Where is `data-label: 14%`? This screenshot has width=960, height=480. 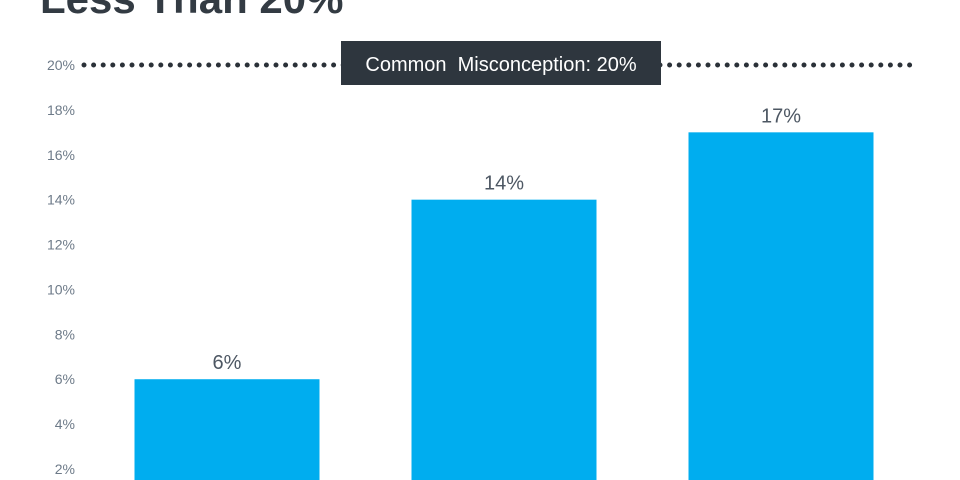
data-label: 14% is located at coordinates (504, 184).